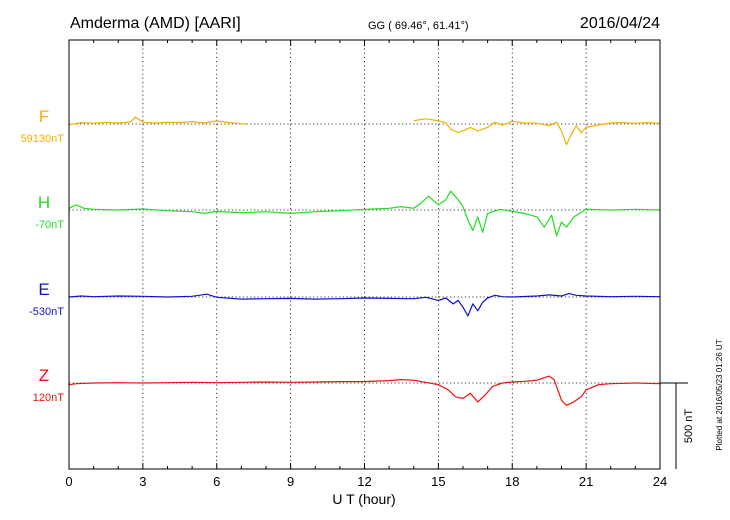 The width and height of the screenshot is (730, 520). Describe the element at coordinates (689, 426) in the screenshot. I see `scale-bar-label: 500 nT` at that location.